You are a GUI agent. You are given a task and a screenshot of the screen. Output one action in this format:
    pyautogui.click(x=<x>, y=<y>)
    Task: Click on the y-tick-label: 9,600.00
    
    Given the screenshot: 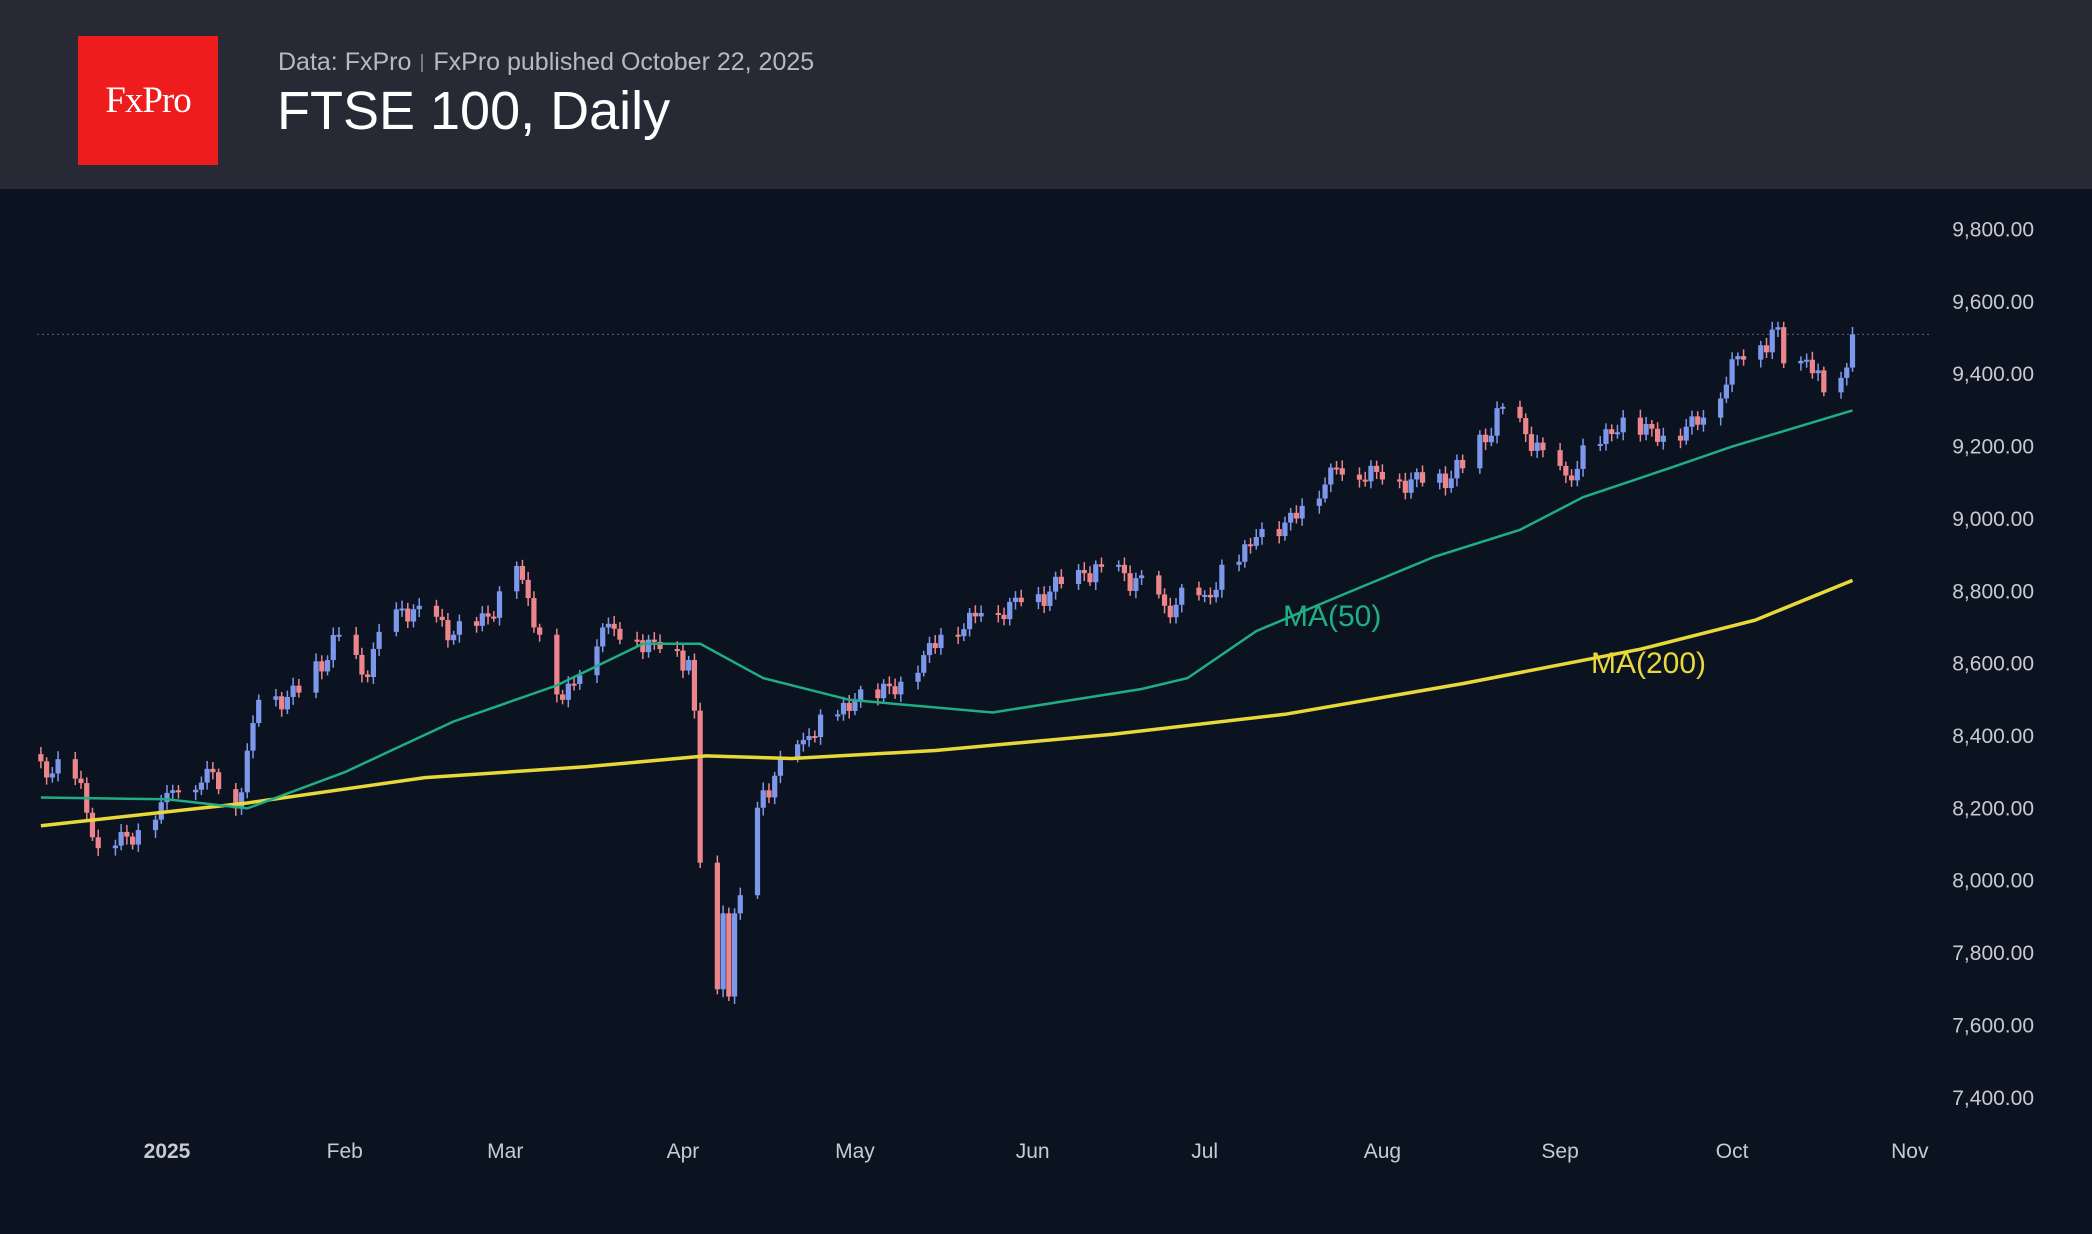 What is the action you would take?
    pyautogui.click(x=1993, y=302)
    